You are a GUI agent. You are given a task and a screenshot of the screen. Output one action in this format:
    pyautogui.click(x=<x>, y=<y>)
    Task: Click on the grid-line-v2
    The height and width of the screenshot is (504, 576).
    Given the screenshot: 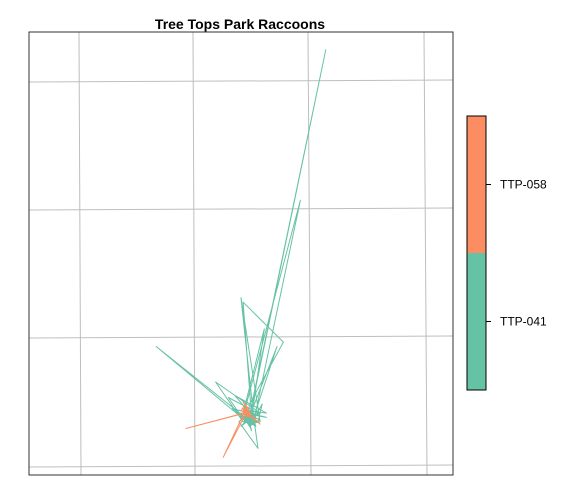 What is the action you would take?
    pyautogui.click(x=194, y=253)
    